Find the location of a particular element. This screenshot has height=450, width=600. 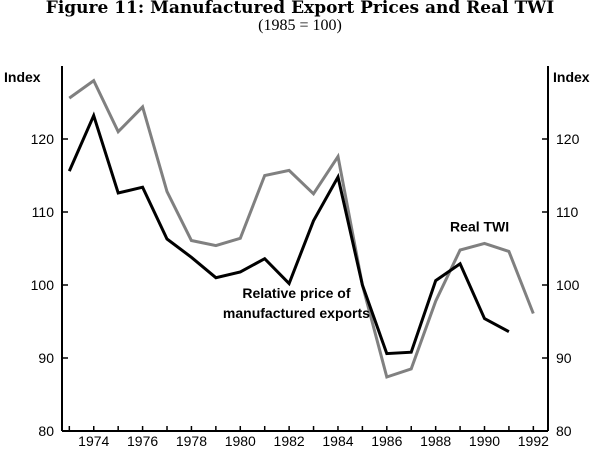

x-tick-label: 1980 is located at coordinates (240, 441).